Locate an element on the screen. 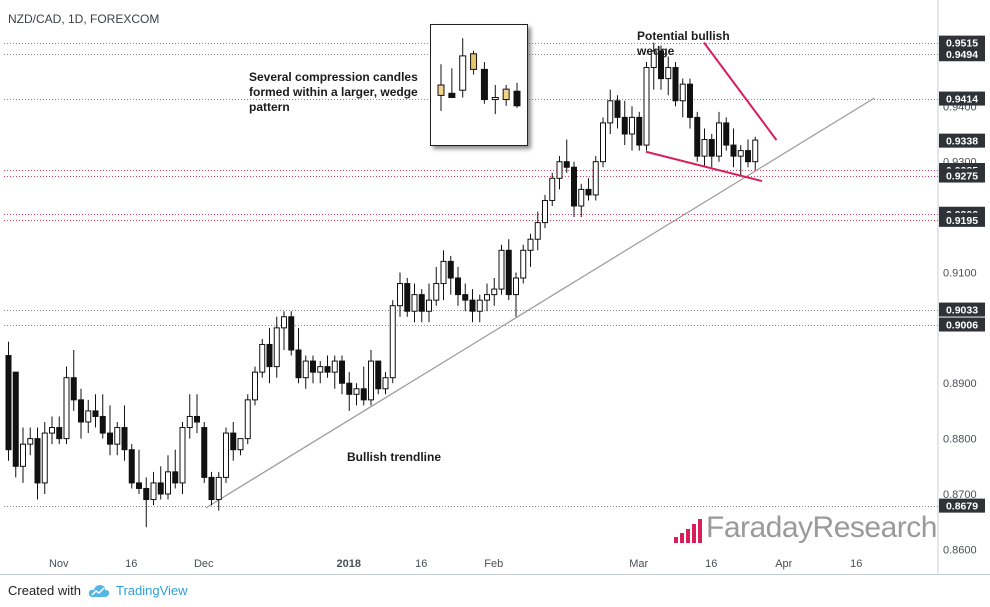 The height and width of the screenshot is (607, 990). y-tick-label: 0.8700 is located at coordinates (960, 495).